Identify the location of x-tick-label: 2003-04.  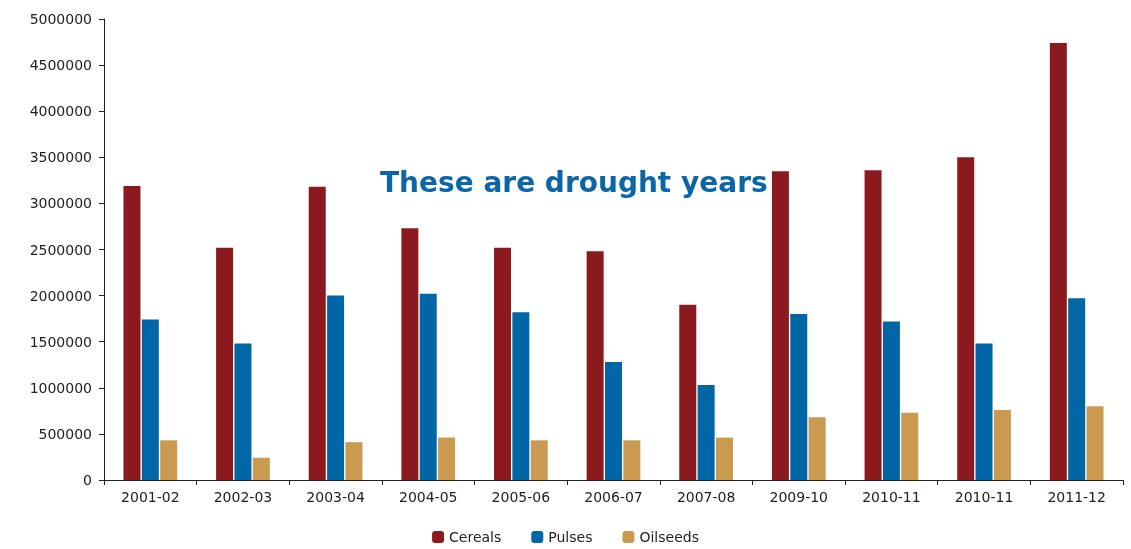
(335, 497).